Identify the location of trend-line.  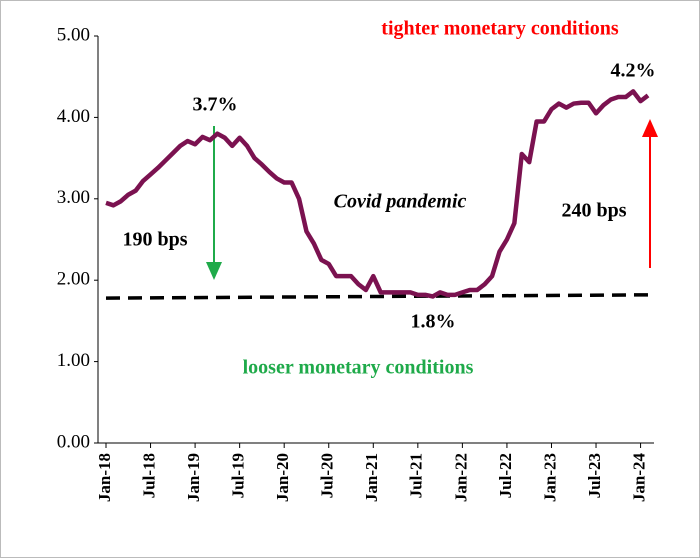
(377, 296).